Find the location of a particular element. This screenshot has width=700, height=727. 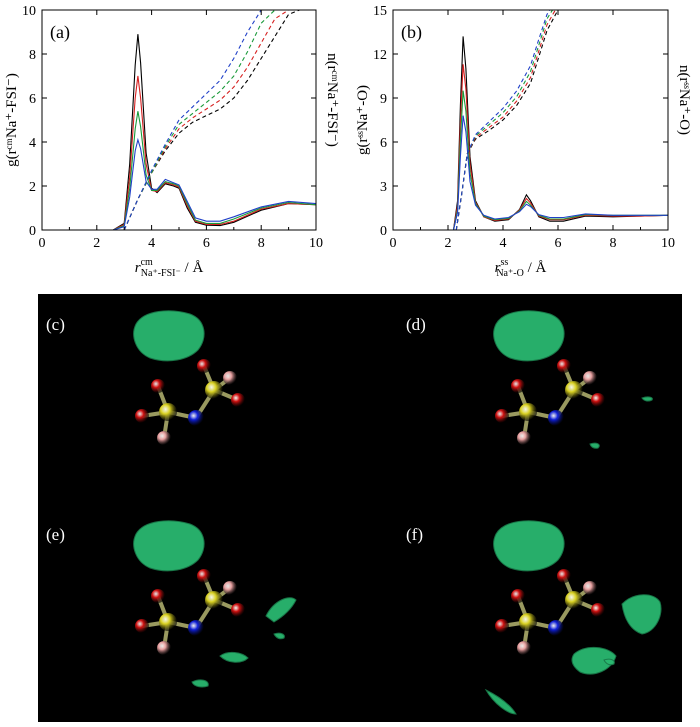

structure-f: (f) is located at coordinates (534, 617).